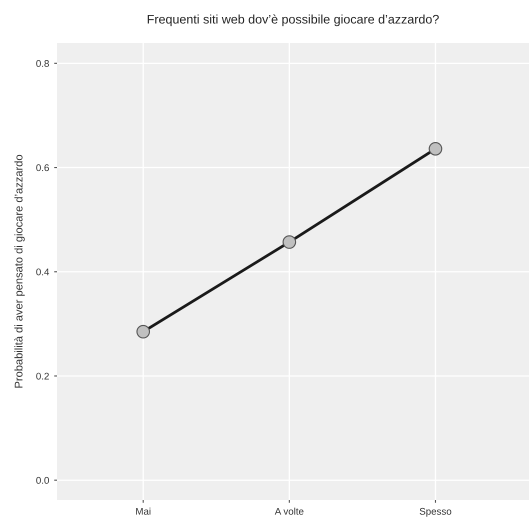 The height and width of the screenshot is (519, 529). I want to click on y-tick-label: 0.2, so click(42, 376).